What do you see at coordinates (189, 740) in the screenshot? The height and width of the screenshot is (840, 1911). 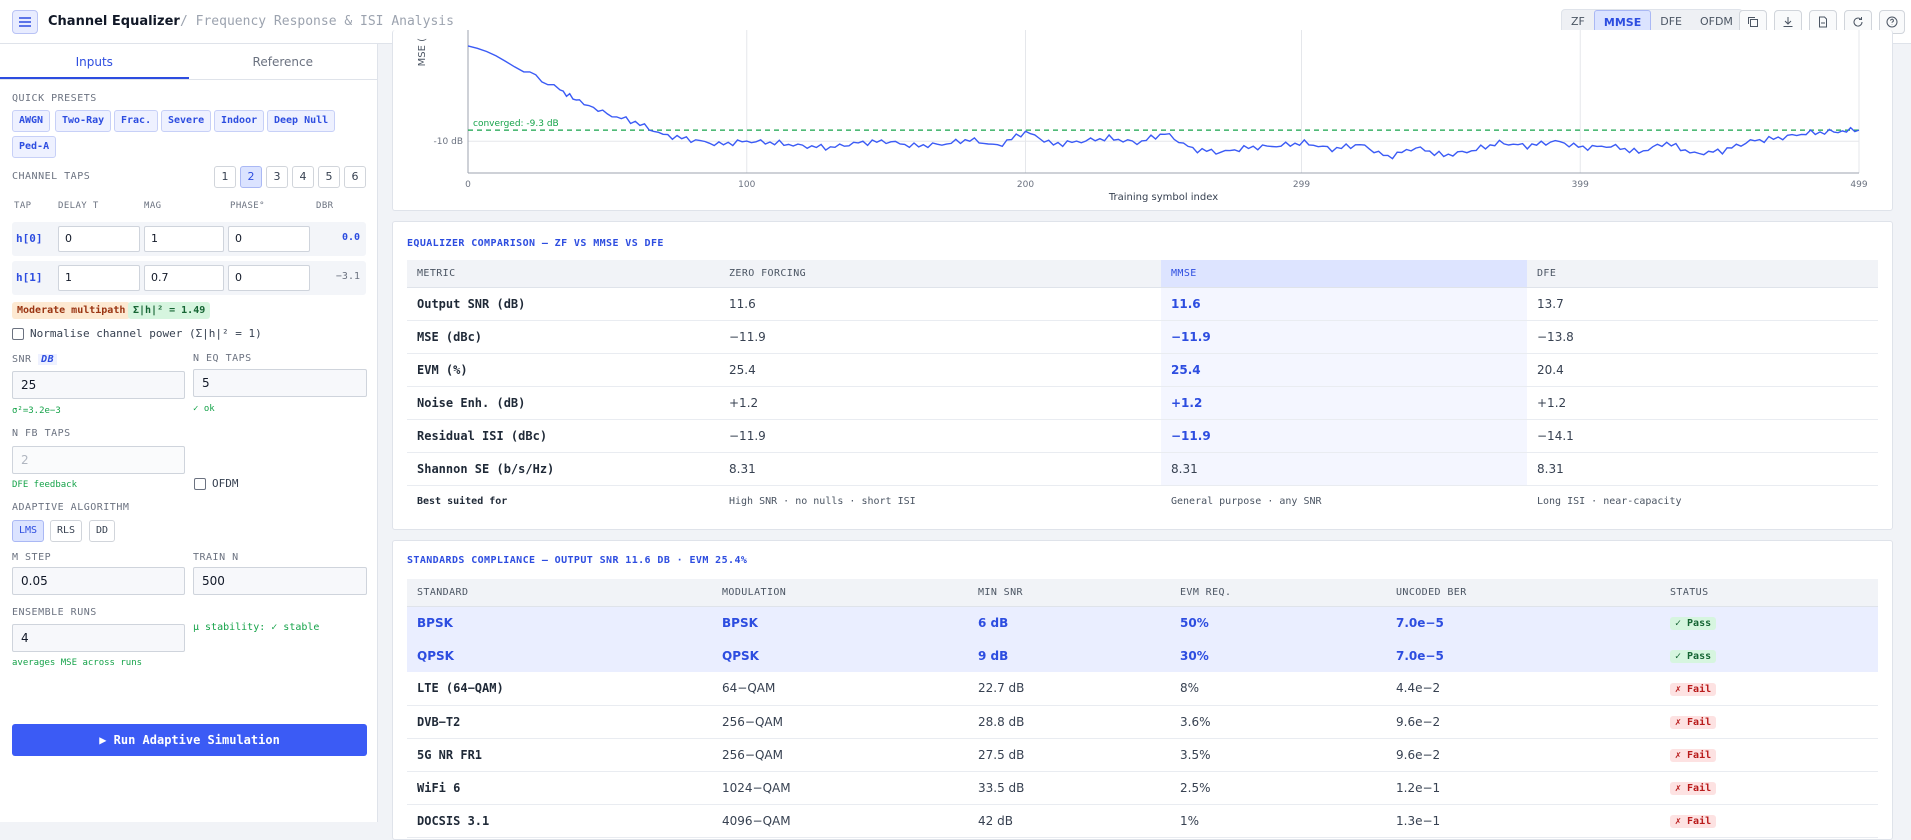 I see `run-simulation-button: ▶ Run Adaptive Simulation` at bounding box center [189, 740].